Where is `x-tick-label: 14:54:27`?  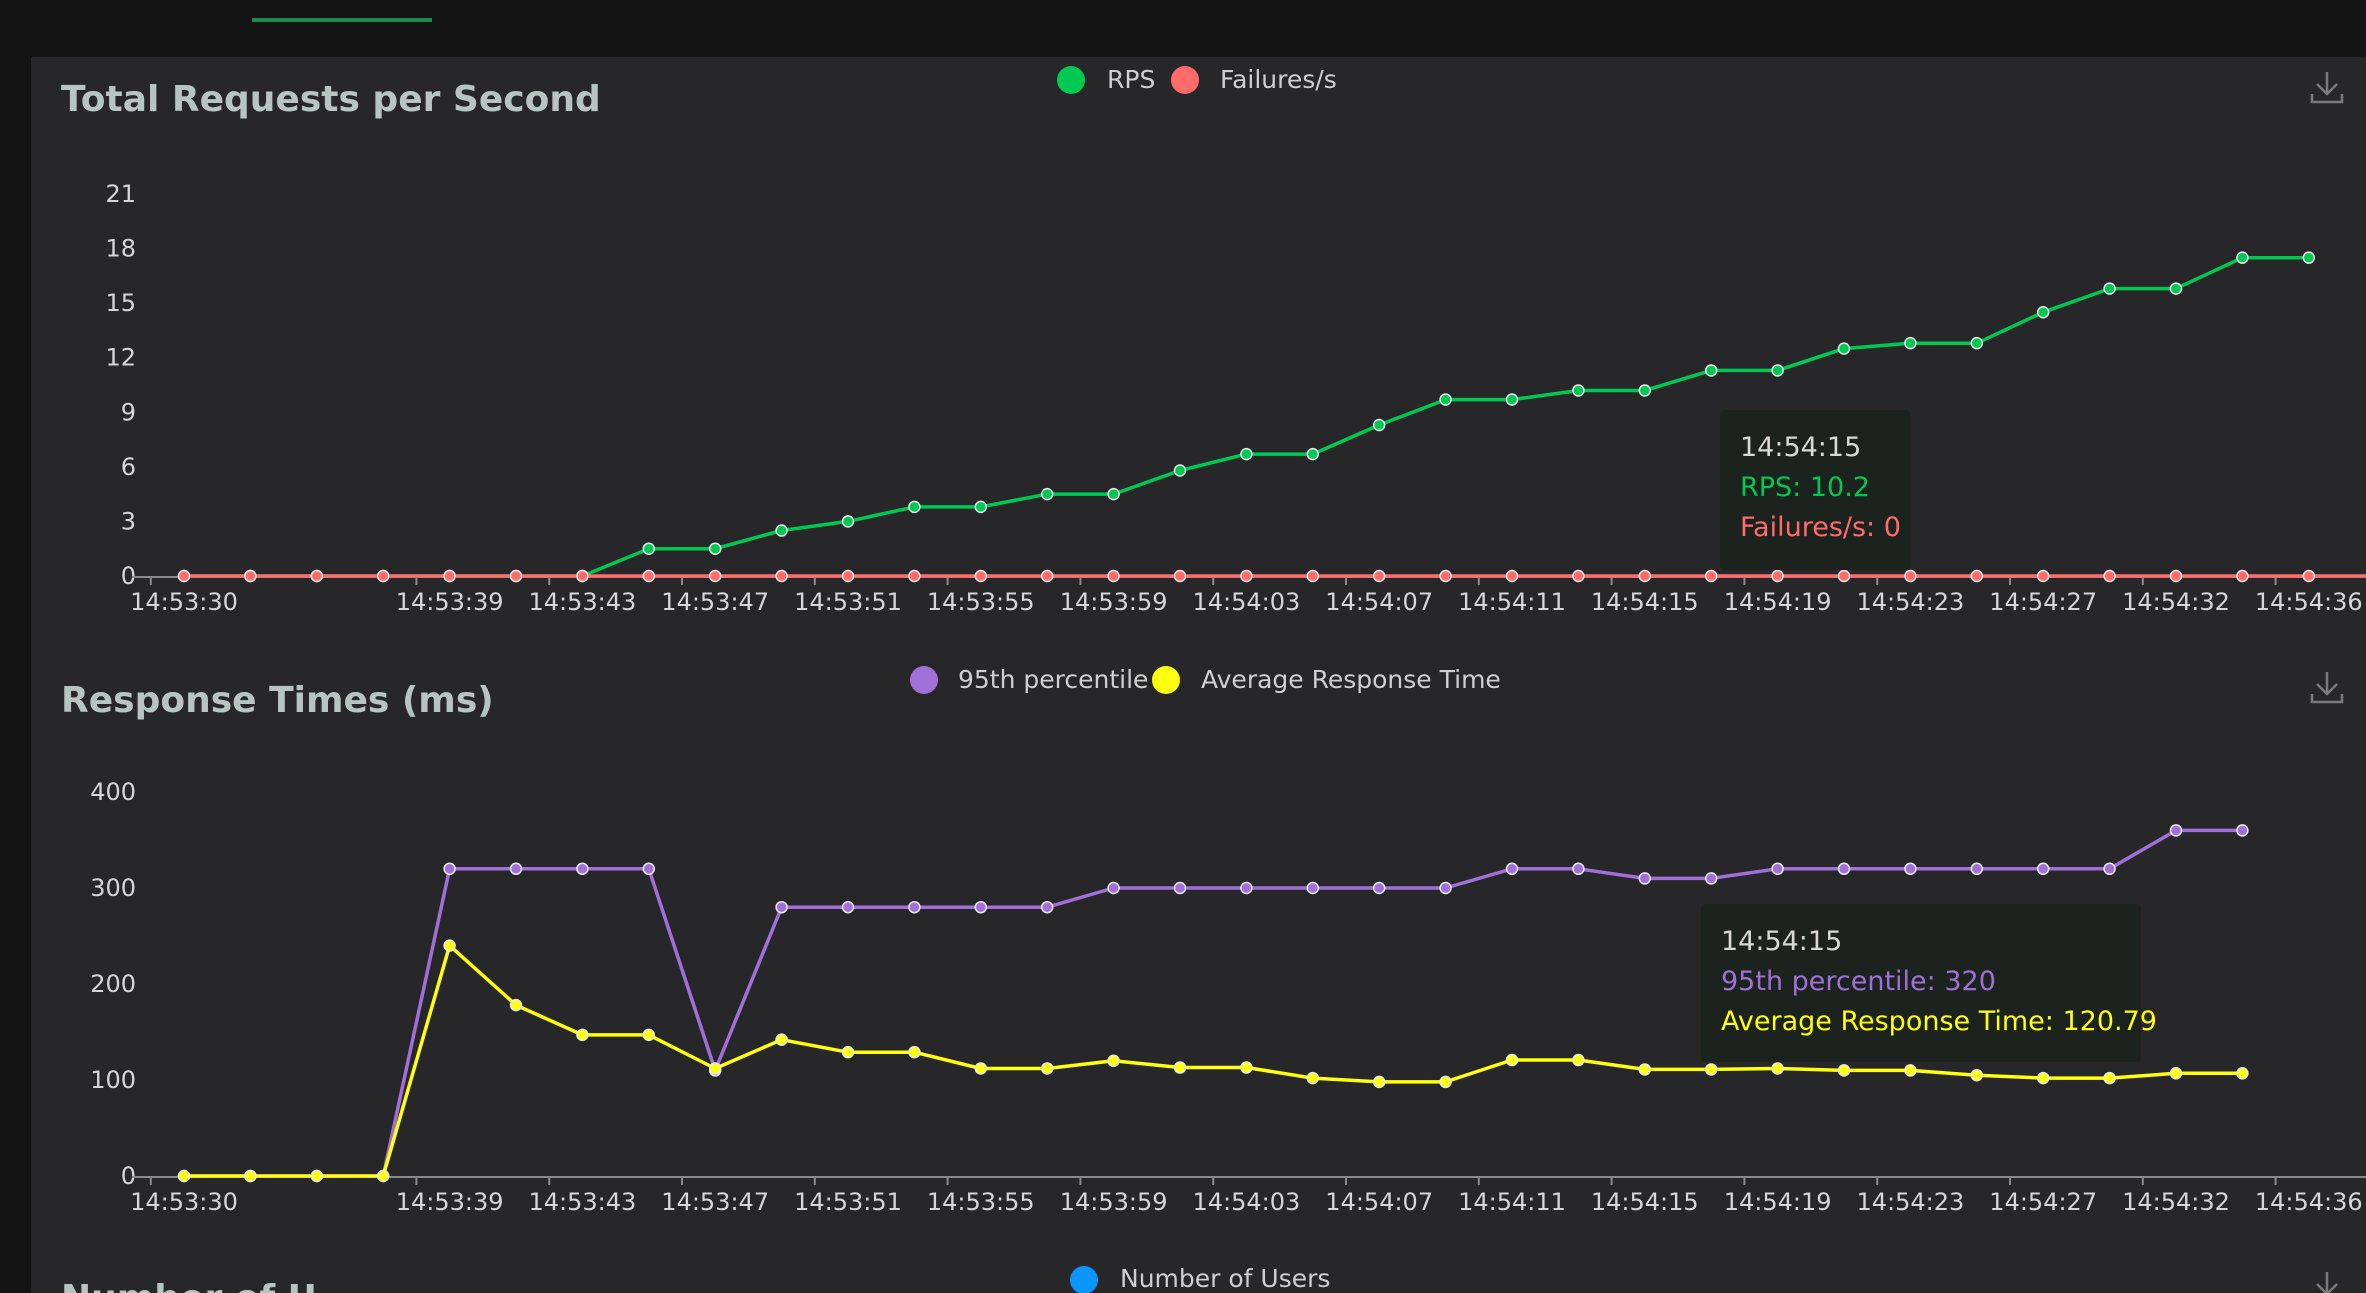 x-tick-label: 14:54:27 is located at coordinates (2043, 1202).